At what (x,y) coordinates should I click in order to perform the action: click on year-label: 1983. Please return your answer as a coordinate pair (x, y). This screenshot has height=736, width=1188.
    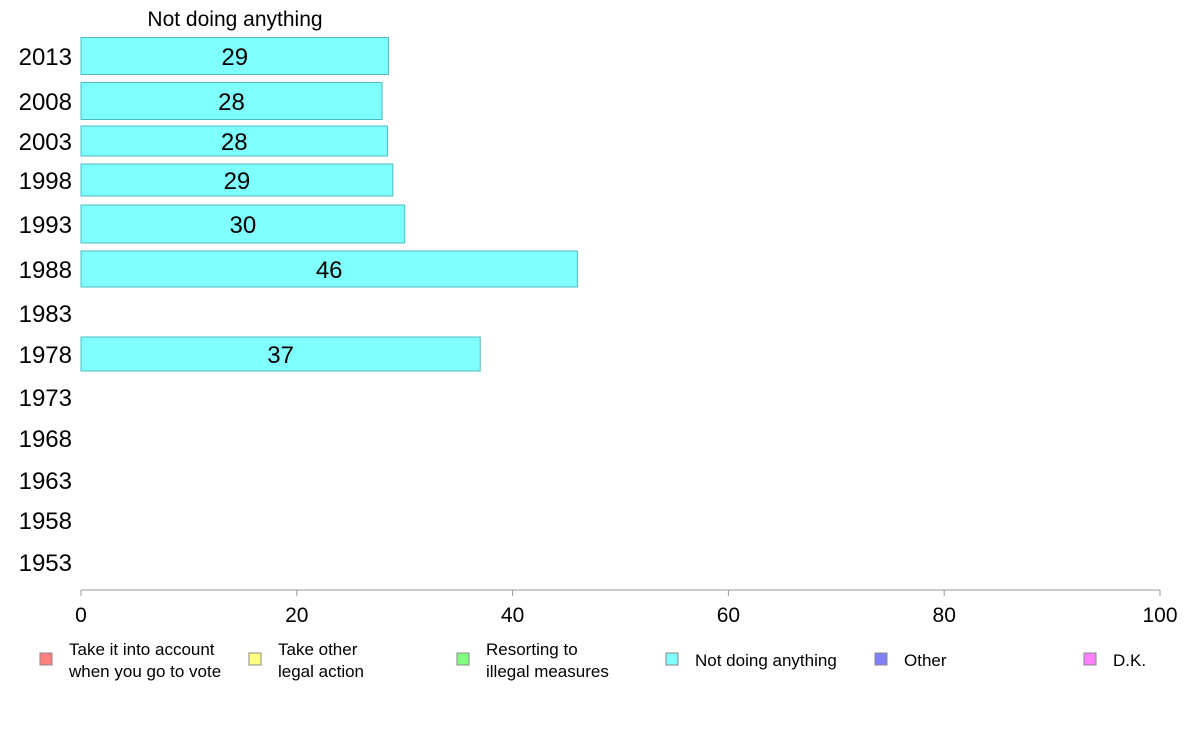
    Looking at the image, I should click on (45, 314).